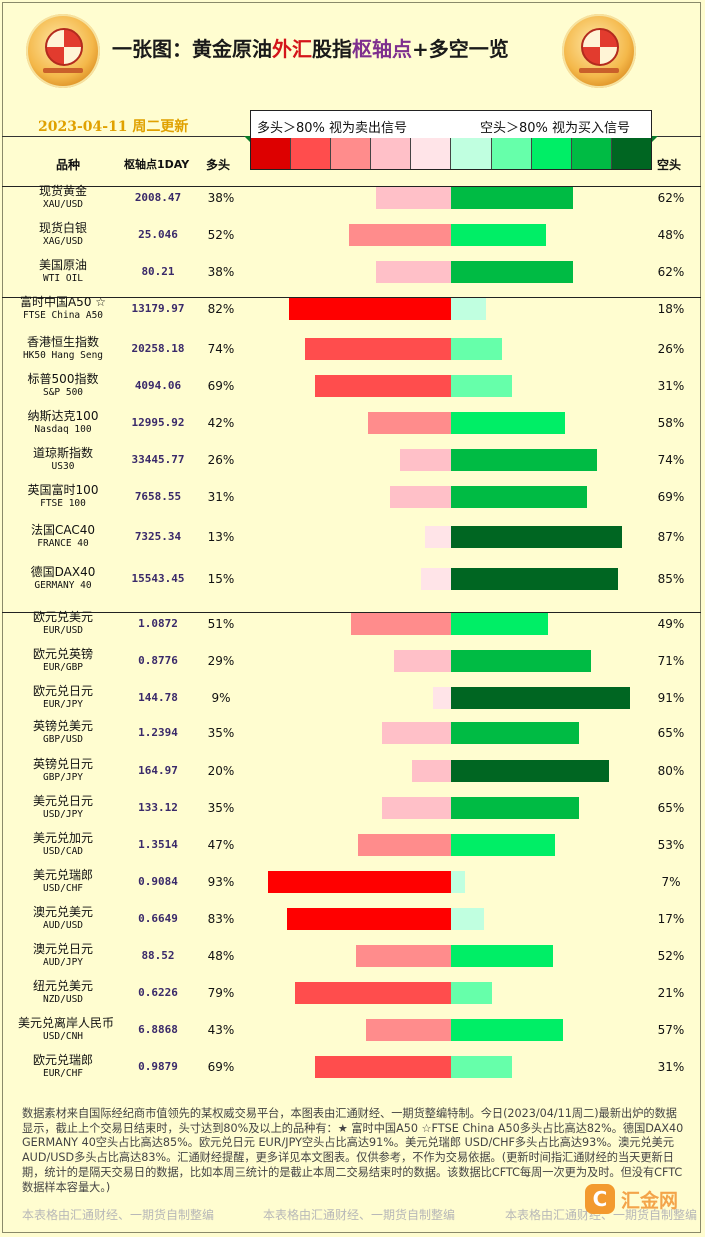  What do you see at coordinates (158, 308) in the screenshot?
I see `pivot-value: 13179.97` at bounding box center [158, 308].